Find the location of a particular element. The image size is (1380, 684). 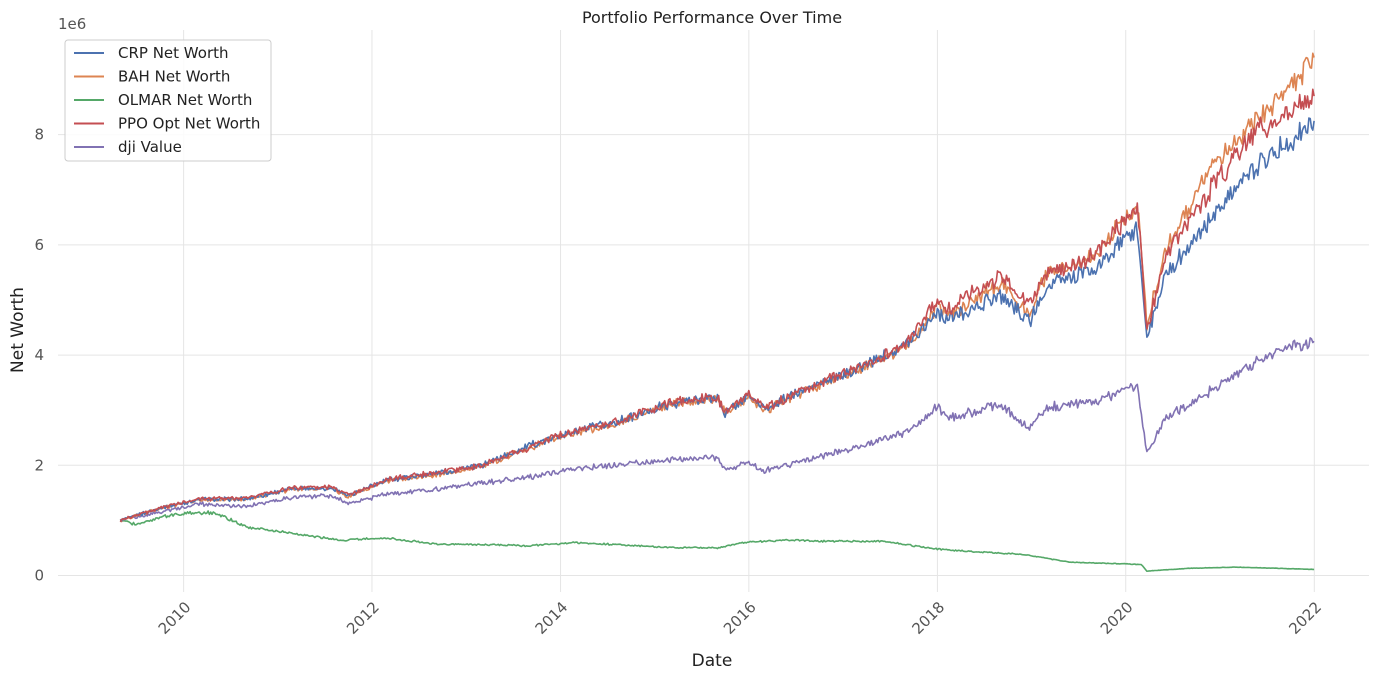

y-tick-label: 2 is located at coordinates (39, 465).